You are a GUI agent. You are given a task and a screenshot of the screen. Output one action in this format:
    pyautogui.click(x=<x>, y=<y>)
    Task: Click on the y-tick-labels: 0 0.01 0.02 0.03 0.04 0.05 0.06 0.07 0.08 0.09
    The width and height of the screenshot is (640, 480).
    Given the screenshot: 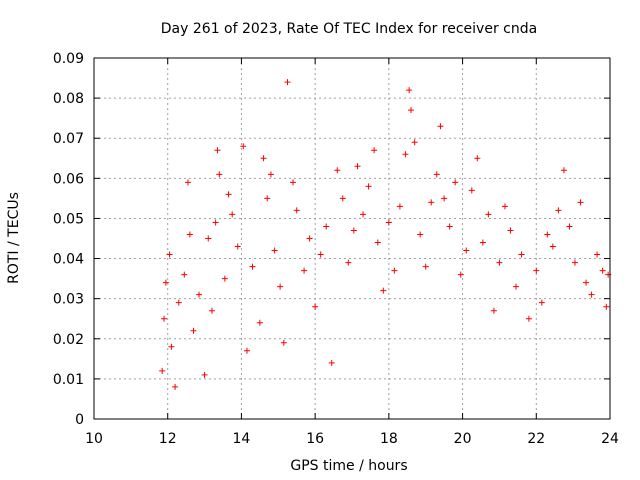 What is the action you would take?
    pyautogui.click(x=68, y=239)
    